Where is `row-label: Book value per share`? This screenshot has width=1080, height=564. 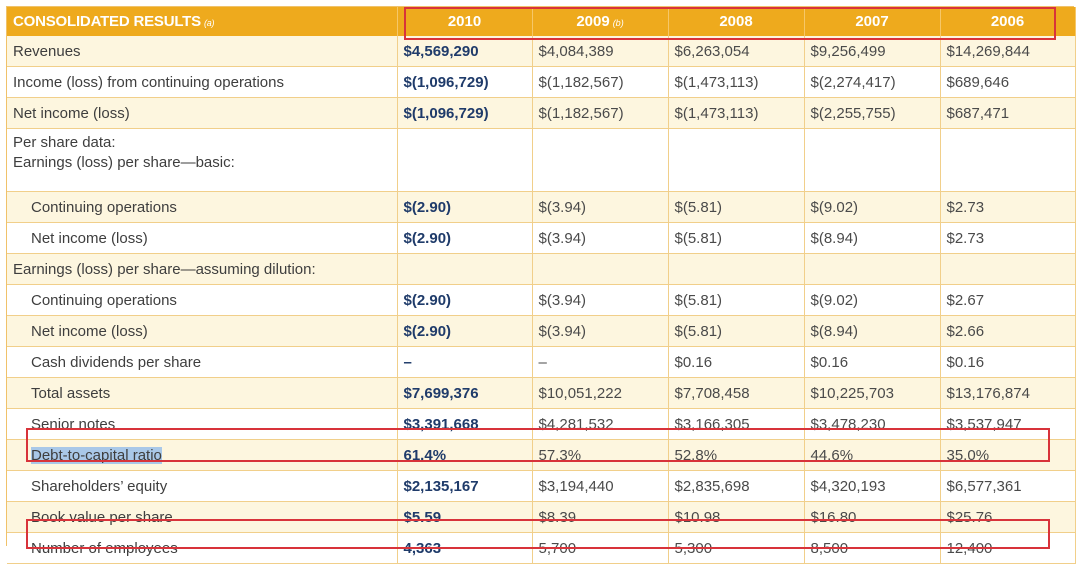
row-label: Book value per share is located at coordinates (202, 517).